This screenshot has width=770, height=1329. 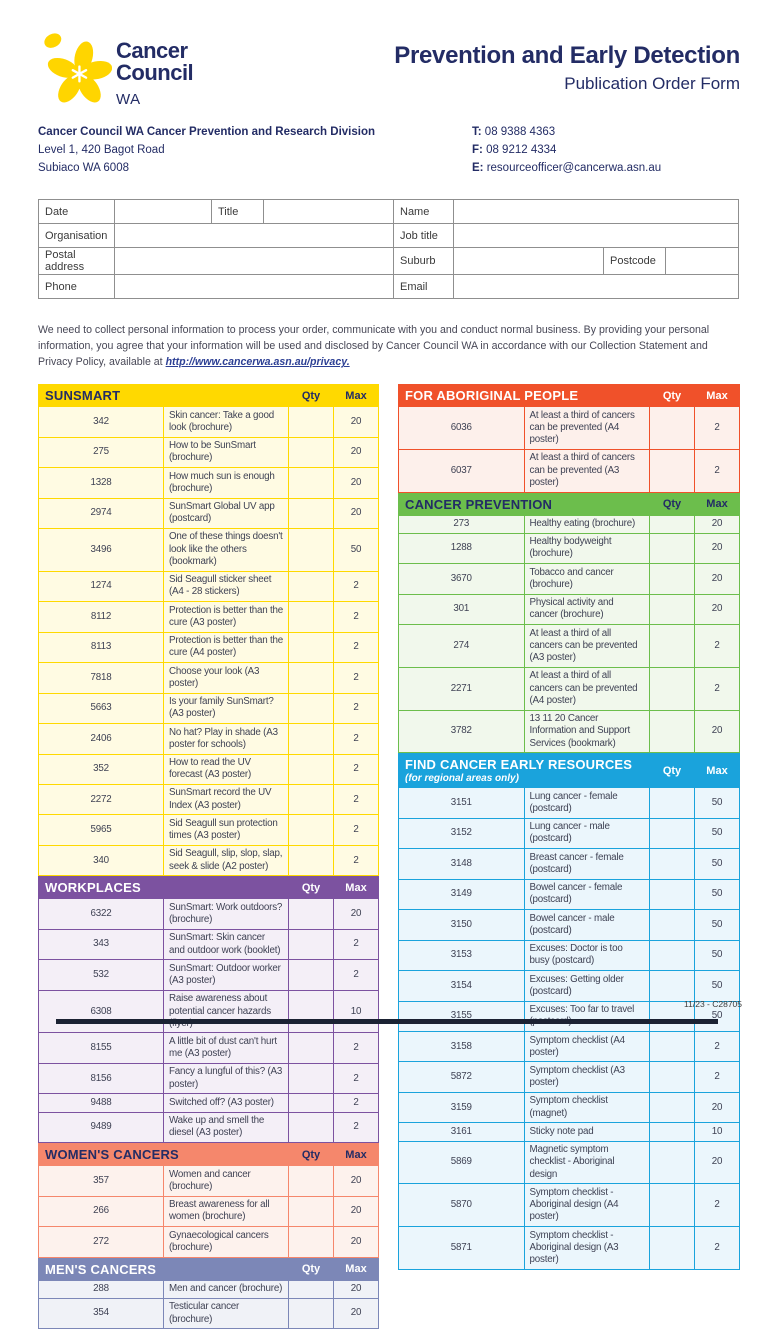 I want to click on item-code: 352, so click(x=101, y=769).